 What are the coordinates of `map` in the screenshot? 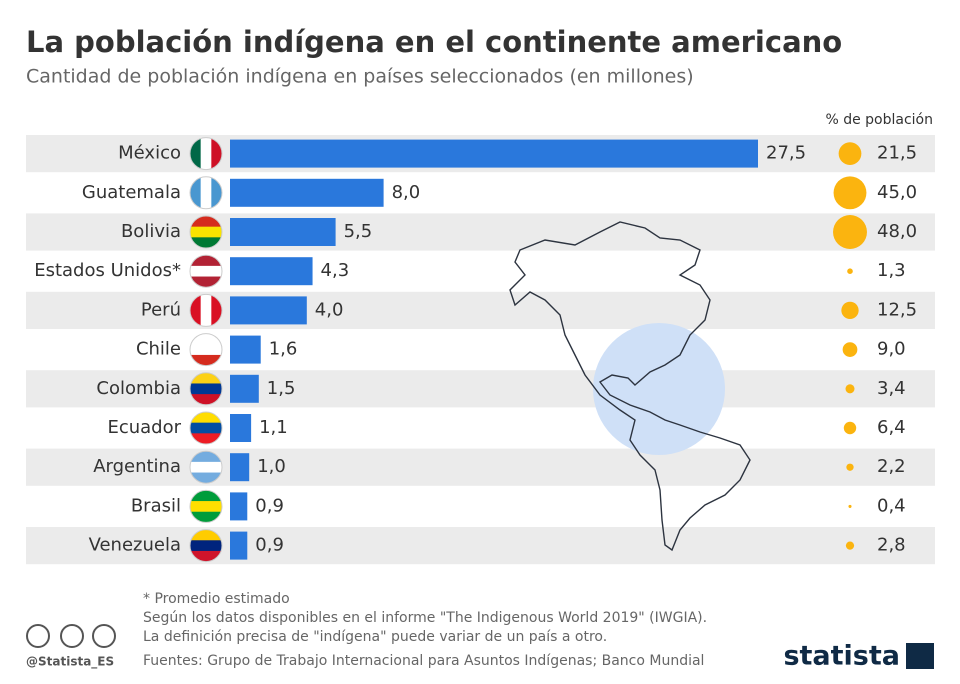 It's located at (630, 386).